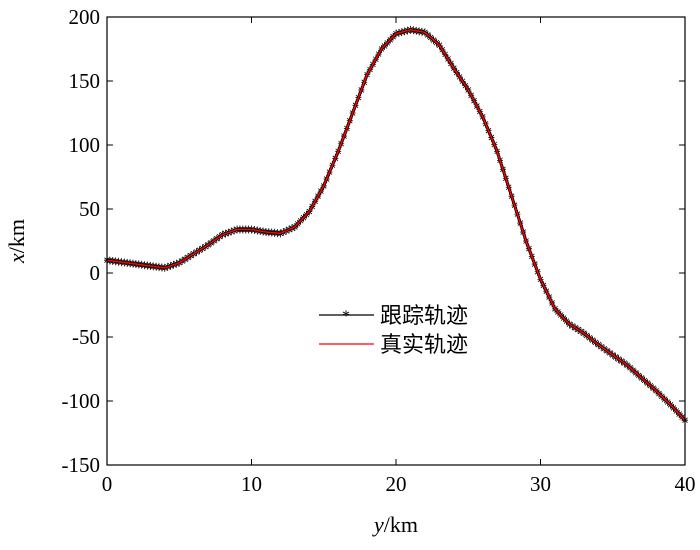 This screenshot has height=550, width=700. Describe the element at coordinates (396, 484) in the screenshot. I see `x-tick-label: 20` at that location.